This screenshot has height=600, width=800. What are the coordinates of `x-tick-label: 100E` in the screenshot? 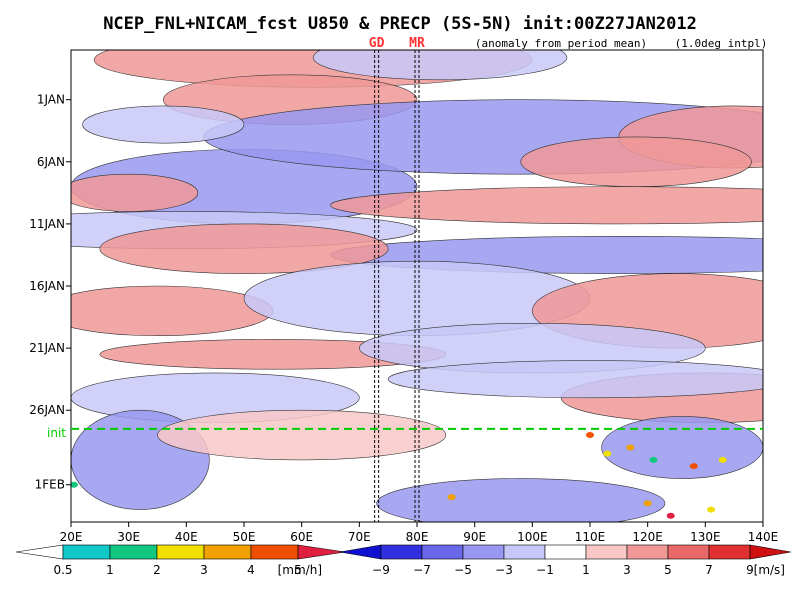 It's located at (532, 537).